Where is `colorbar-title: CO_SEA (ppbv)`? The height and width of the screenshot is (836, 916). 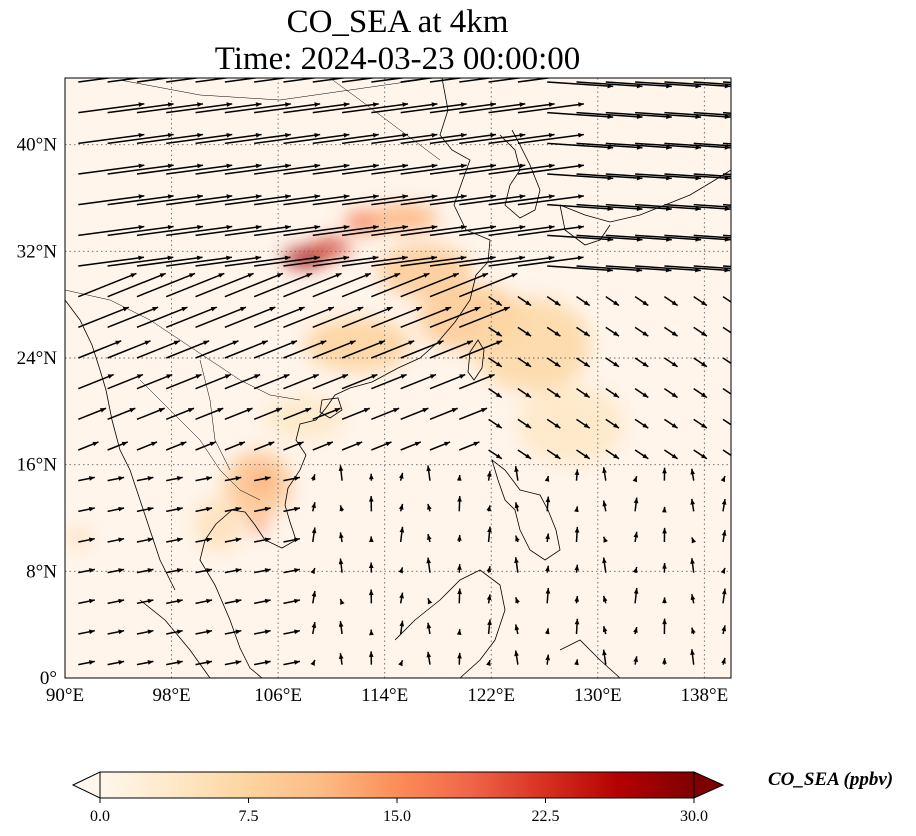 colorbar-title: CO_SEA (ppbv) is located at coordinates (831, 779).